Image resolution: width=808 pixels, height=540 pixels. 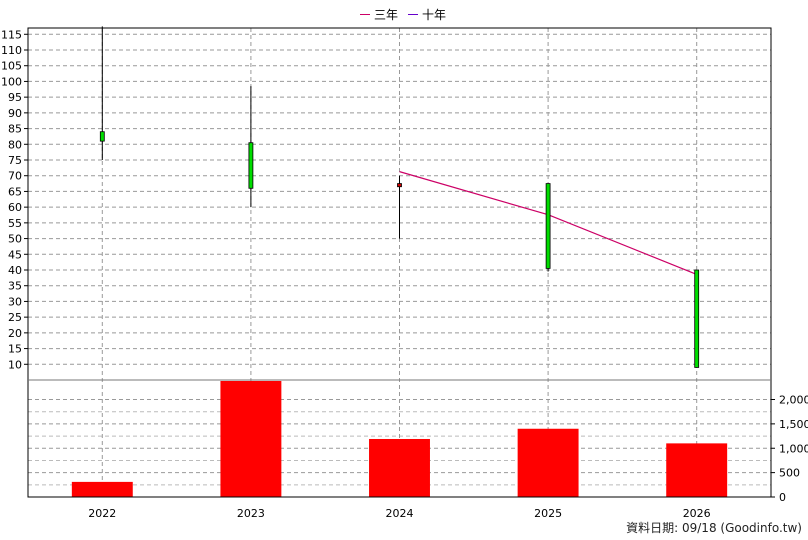 What do you see at coordinates (15, 113) in the screenshot?
I see `price-tick-label: 90` at bounding box center [15, 113].